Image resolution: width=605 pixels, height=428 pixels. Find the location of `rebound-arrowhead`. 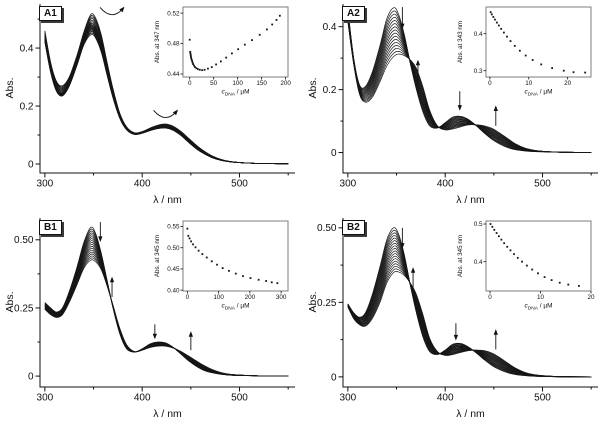

rebound-arrowhead is located at coordinates (122, 9).